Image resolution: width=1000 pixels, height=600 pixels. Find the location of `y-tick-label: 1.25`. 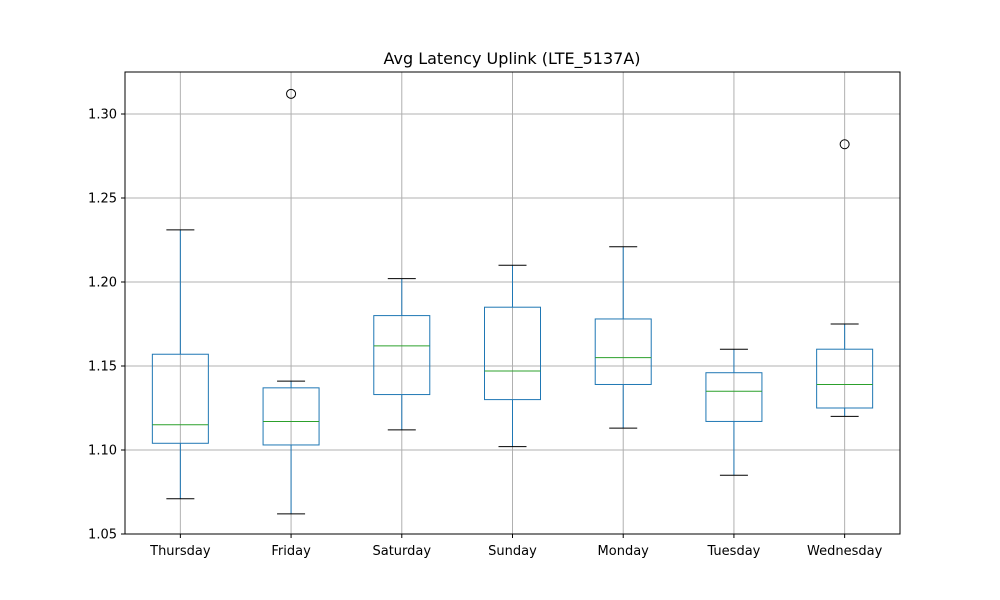

y-tick-label: 1.25 is located at coordinates (102, 199).